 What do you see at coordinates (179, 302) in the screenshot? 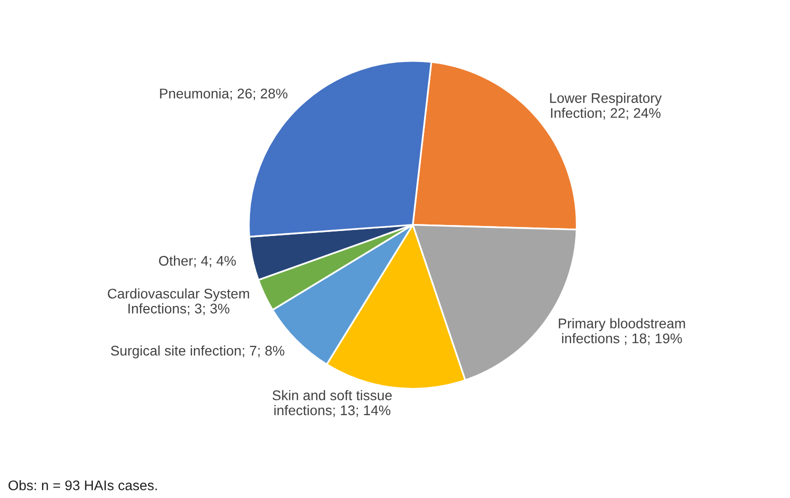
I see `slice-label: Cardiovascular System Infections; 3; 3%` at bounding box center [179, 302].